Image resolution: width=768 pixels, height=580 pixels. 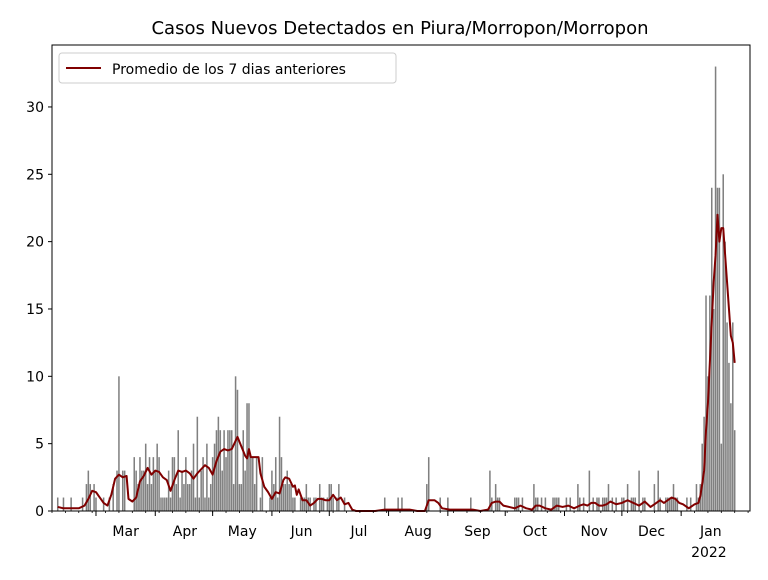 I want to click on x-tick-label: Jul, so click(x=358, y=532).